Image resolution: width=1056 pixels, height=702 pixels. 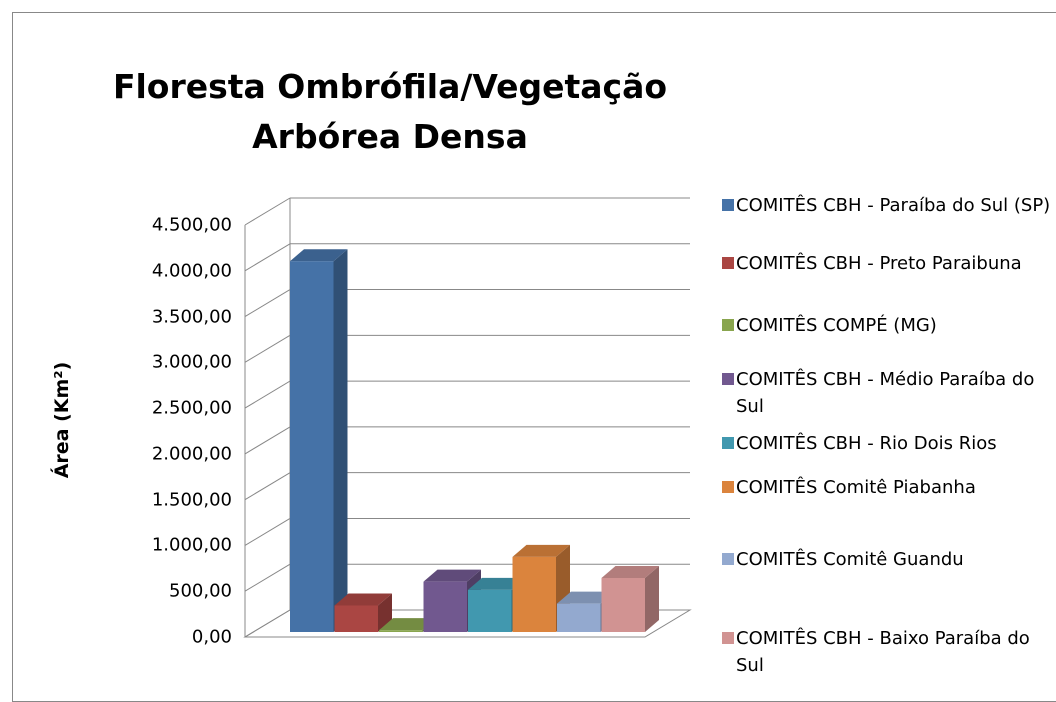 What do you see at coordinates (191, 271) in the screenshot?
I see `y-tick-label: 4.000,00` at bounding box center [191, 271].